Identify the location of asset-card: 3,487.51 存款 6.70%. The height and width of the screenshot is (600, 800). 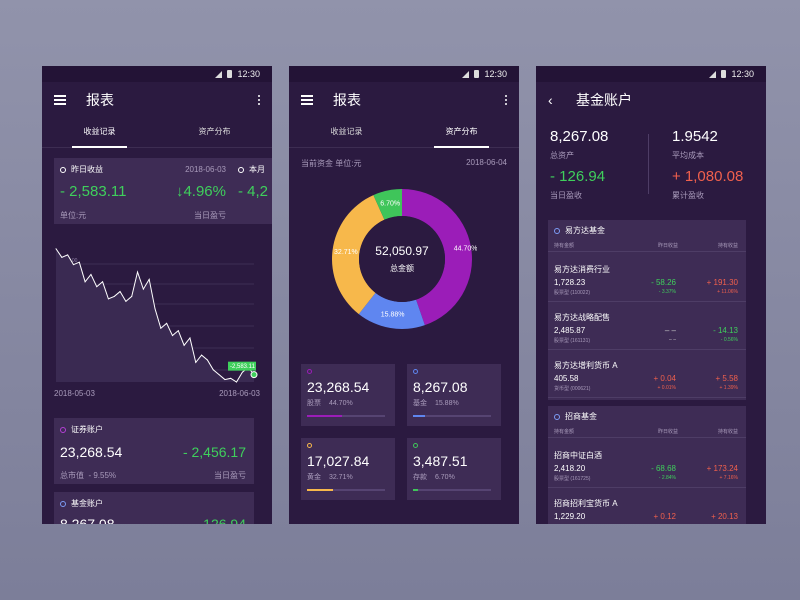
(454, 469).